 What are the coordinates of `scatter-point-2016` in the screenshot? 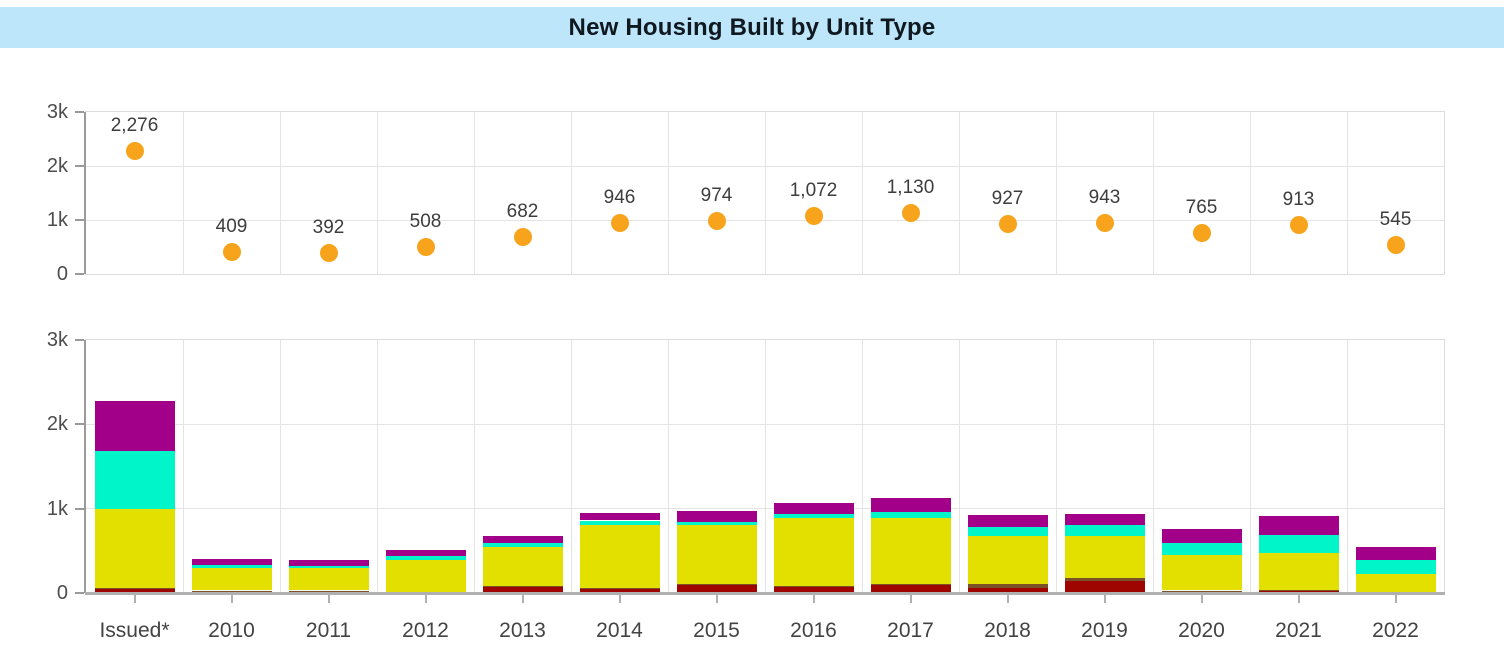 It's located at (813, 216).